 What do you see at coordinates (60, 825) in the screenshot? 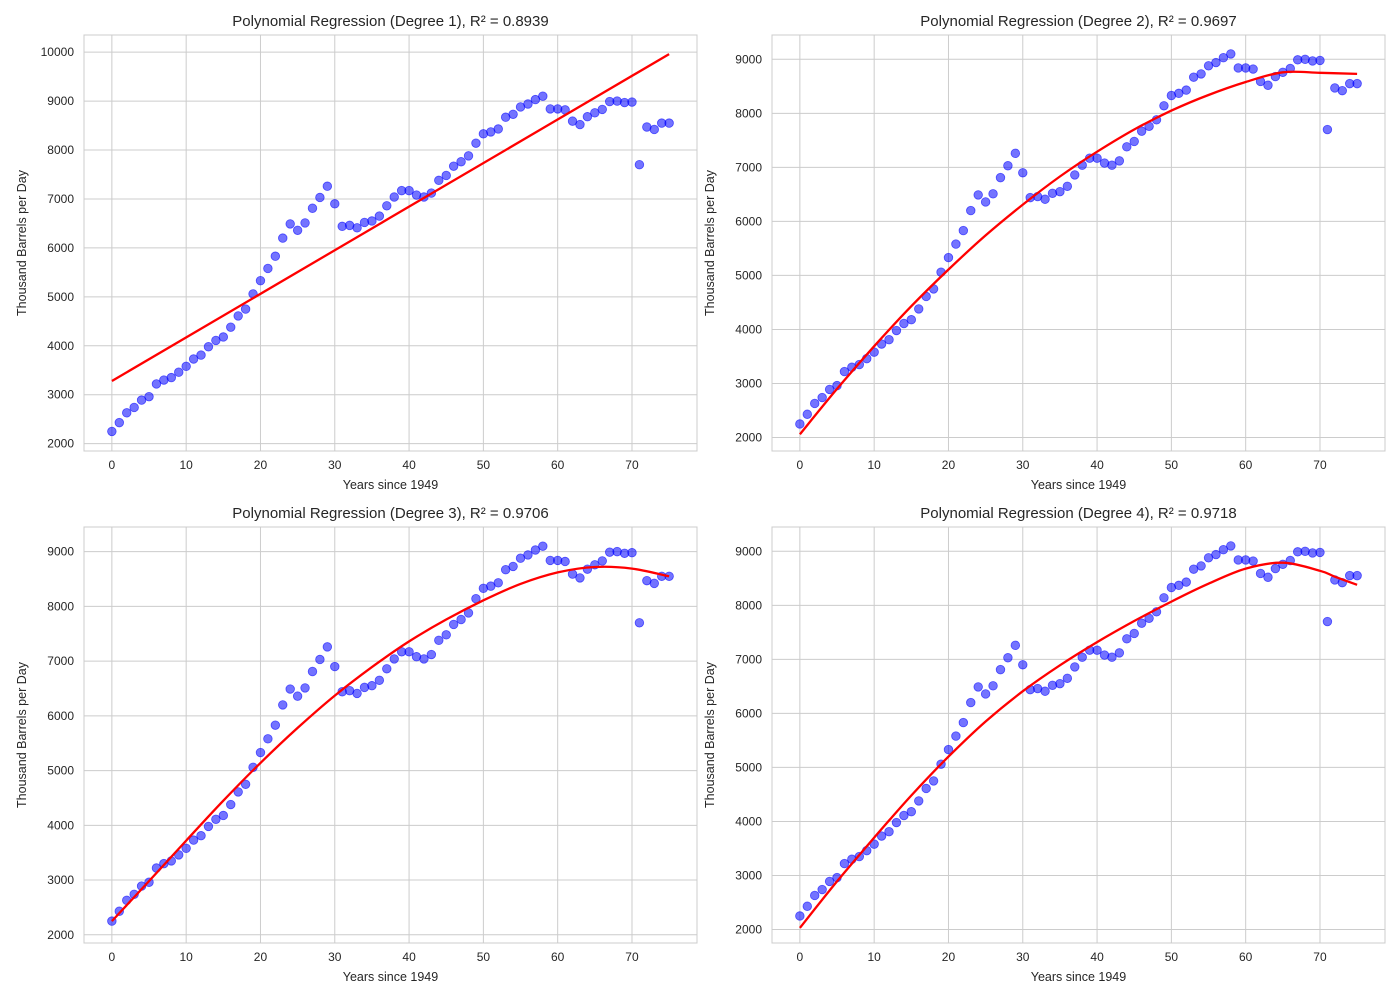
I see `y-tick-label: 4000` at bounding box center [60, 825].